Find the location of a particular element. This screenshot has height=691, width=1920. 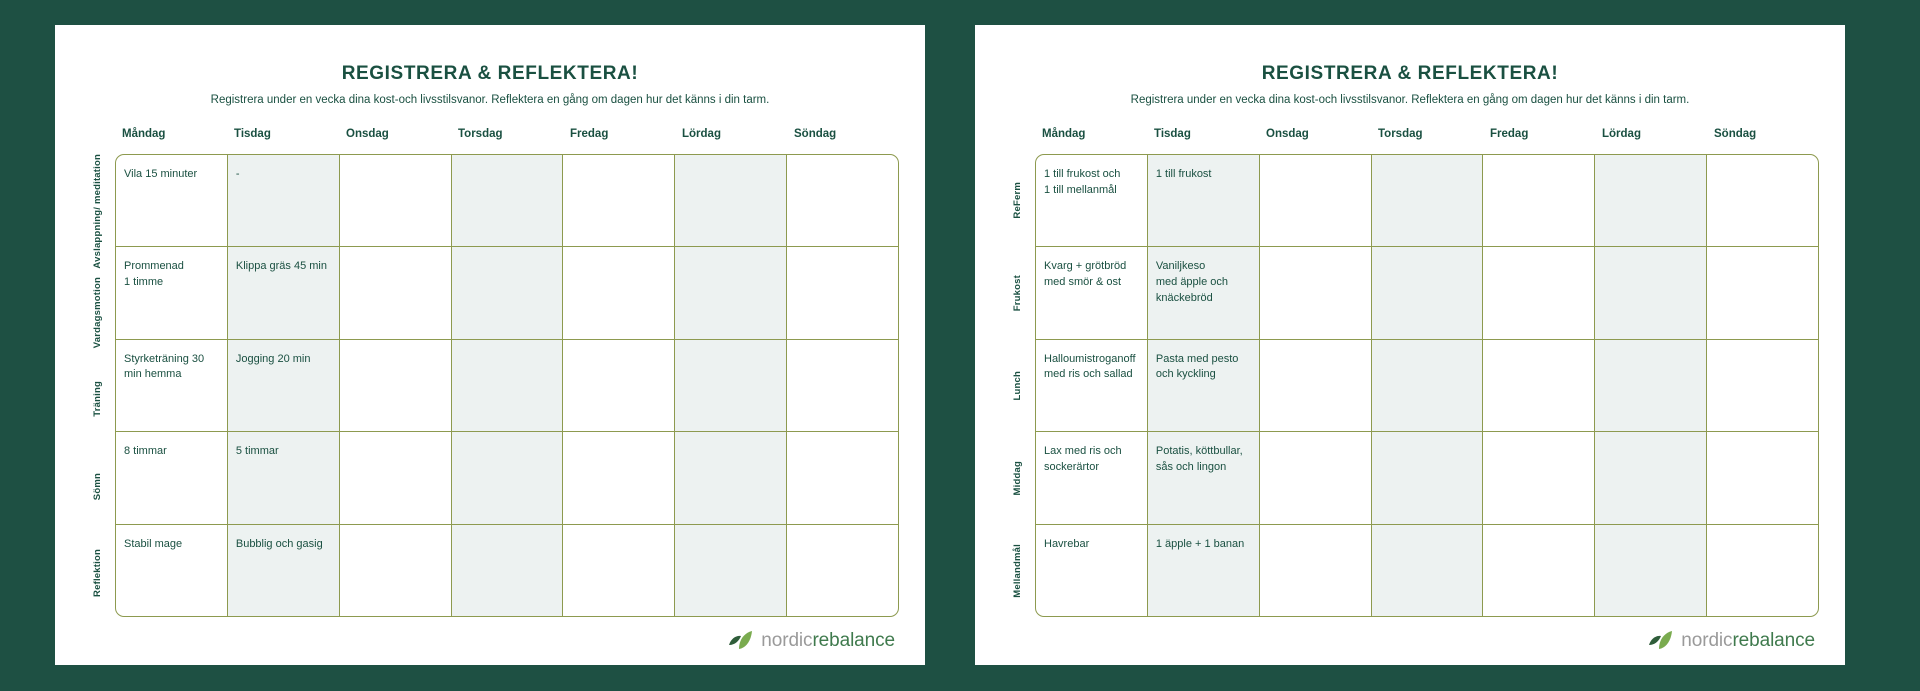

table-cell: 1 till frukost is located at coordinates (1203, 201).